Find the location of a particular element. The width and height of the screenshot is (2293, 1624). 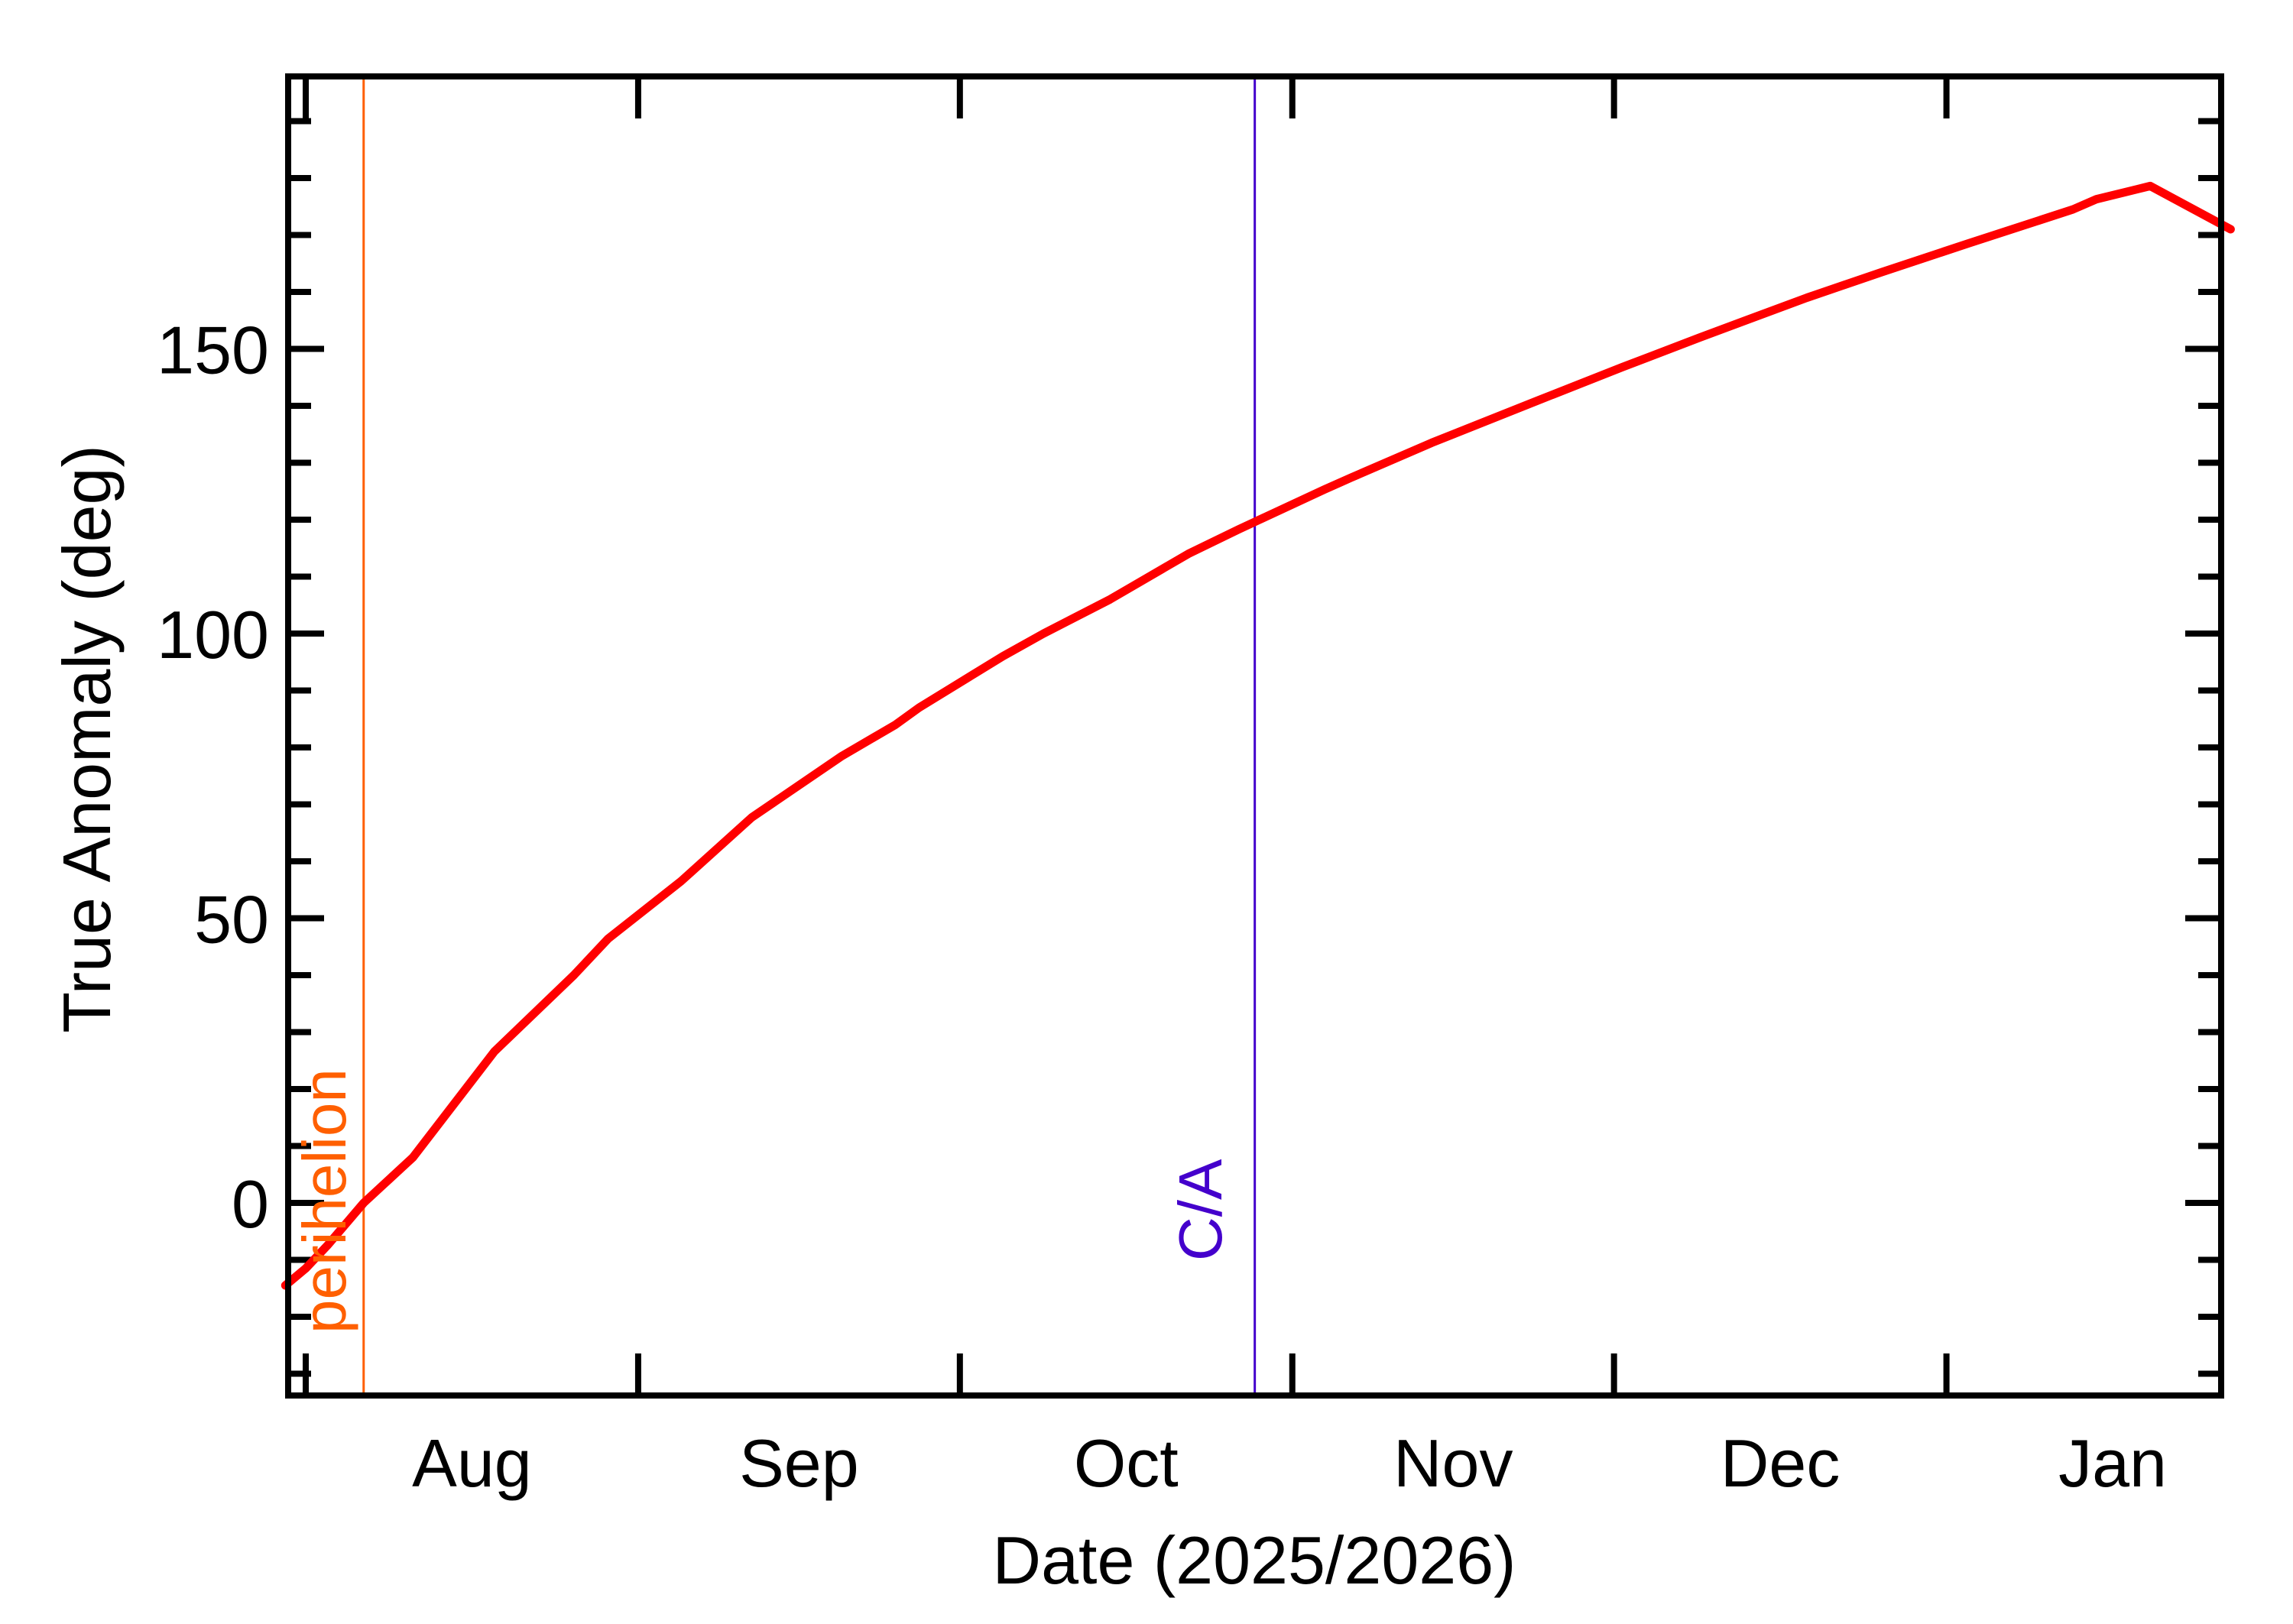

x-tick-label: Oct is located at coordinates (1126, 1463).